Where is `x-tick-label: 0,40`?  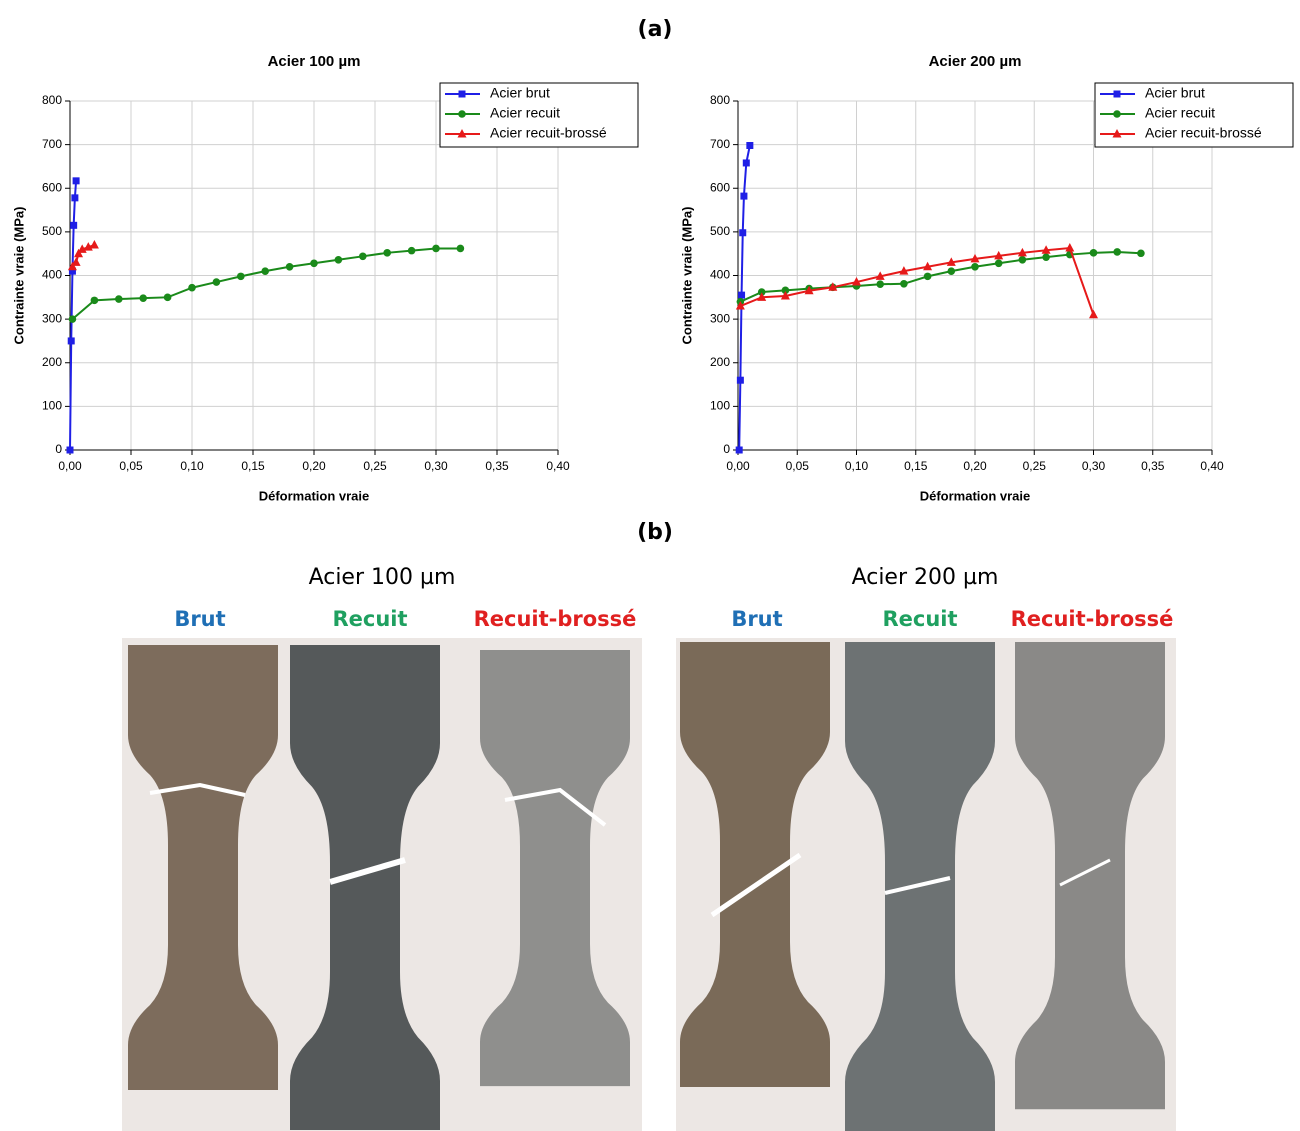 x-tick-label: 0,40 is located at coordinates (1212, 466).